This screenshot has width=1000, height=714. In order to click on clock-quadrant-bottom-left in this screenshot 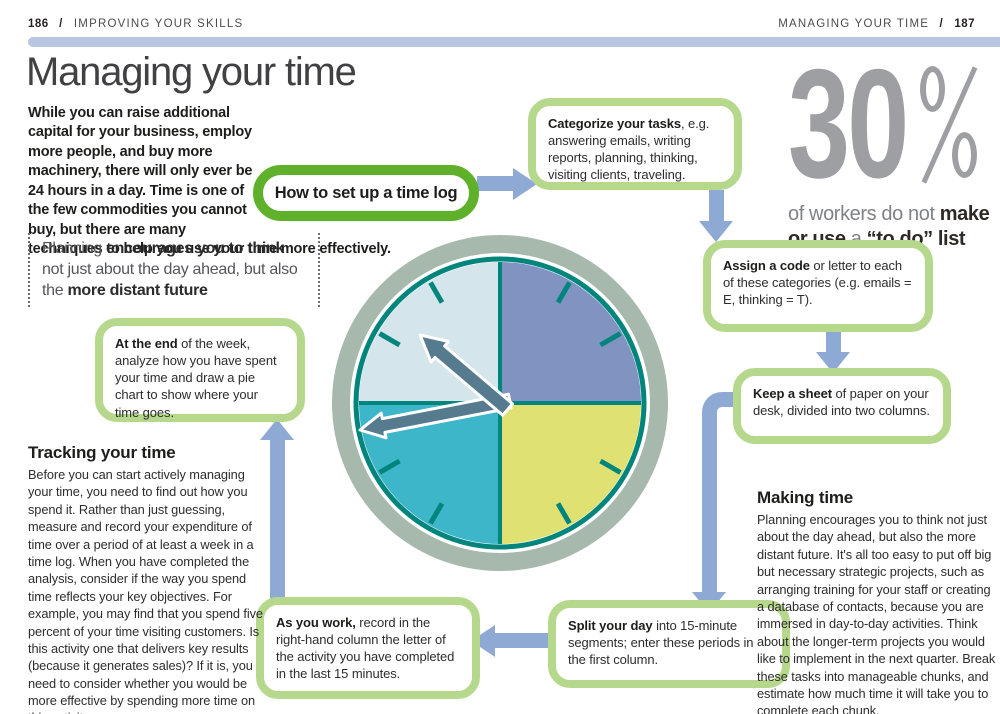, I will do `click(429, 473)`.